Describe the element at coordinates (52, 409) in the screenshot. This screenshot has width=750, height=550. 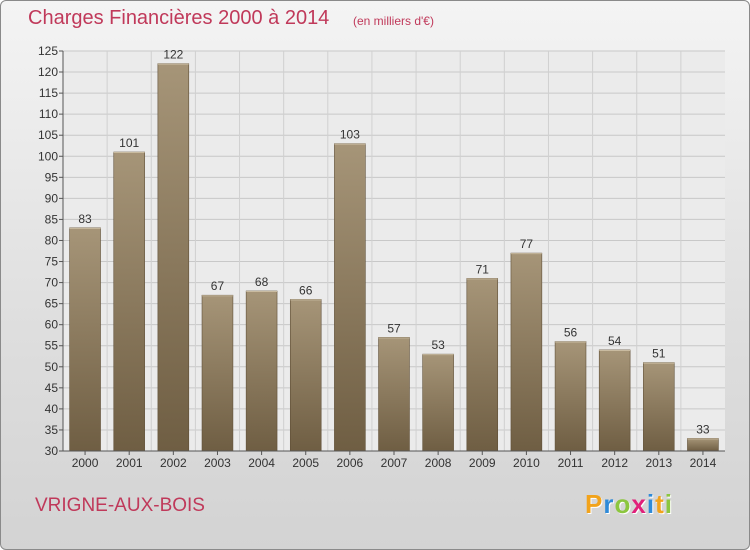
I see `y-tick-label: 40` at that location.